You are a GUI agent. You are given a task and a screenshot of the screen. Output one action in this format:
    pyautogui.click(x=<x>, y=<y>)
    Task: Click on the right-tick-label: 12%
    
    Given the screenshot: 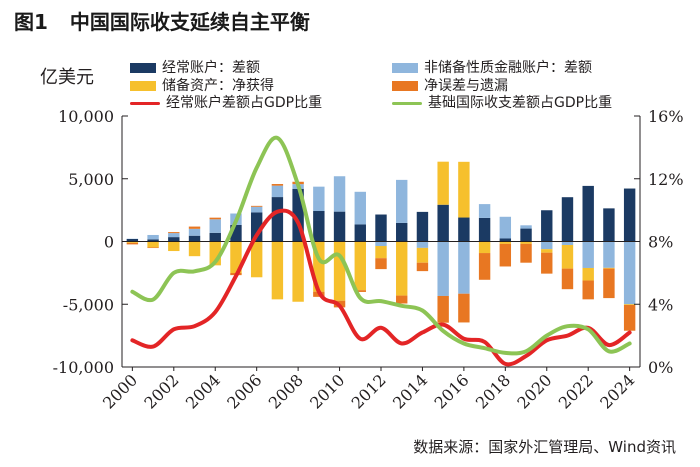 What is the action you would take?
    pyautogui.click(x=666, y=179)
    